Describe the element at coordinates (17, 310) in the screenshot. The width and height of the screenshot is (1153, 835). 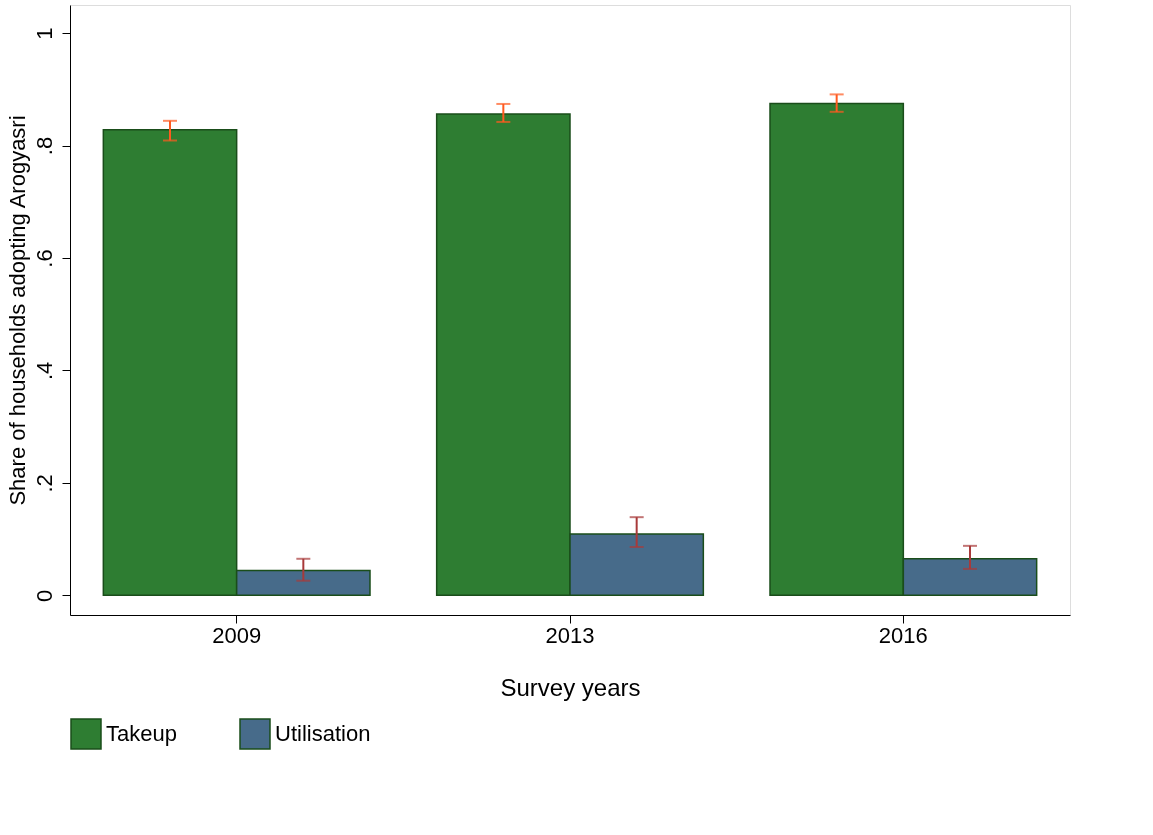
I see `y-axis-title: Share of households adopting Arogyasri` at that location.